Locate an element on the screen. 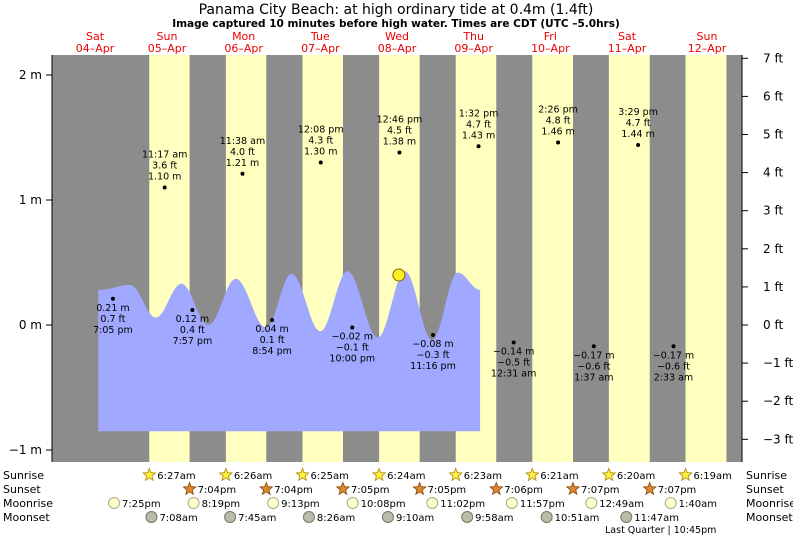 The width and height of the screenshot is (793, 538). moon-phase-note: Last Quarter | 10:45pm is located at coordinates (660, 530).